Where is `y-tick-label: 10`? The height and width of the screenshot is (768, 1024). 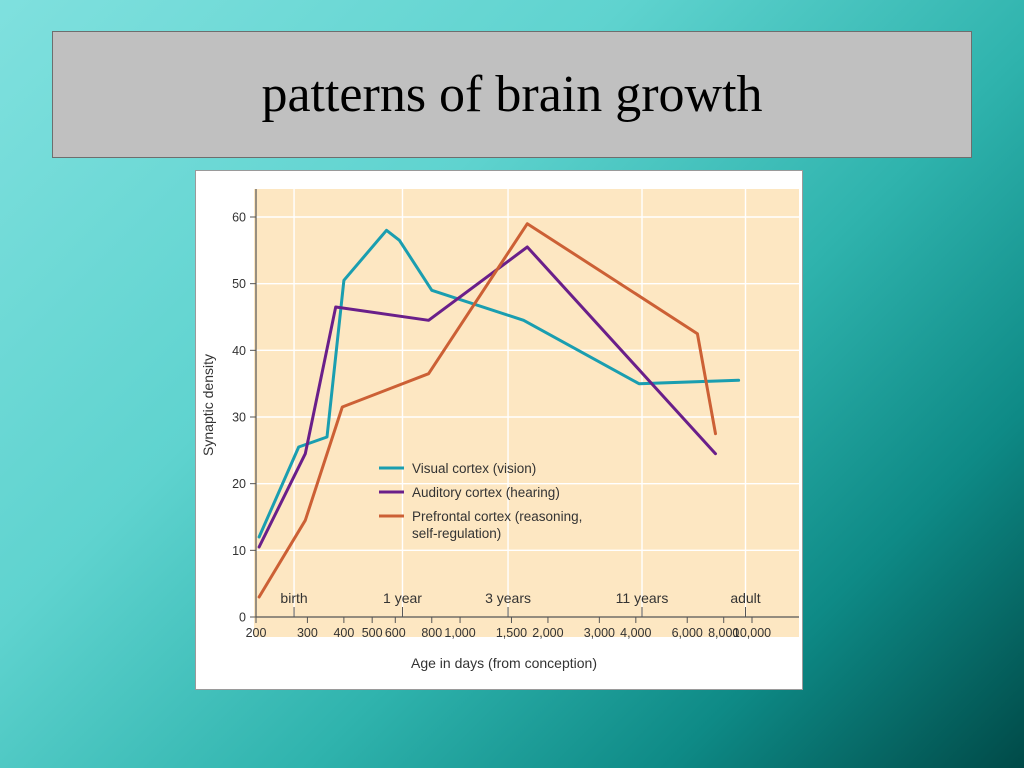
y-tick-label: 10 is located at coordinates (239, 551).